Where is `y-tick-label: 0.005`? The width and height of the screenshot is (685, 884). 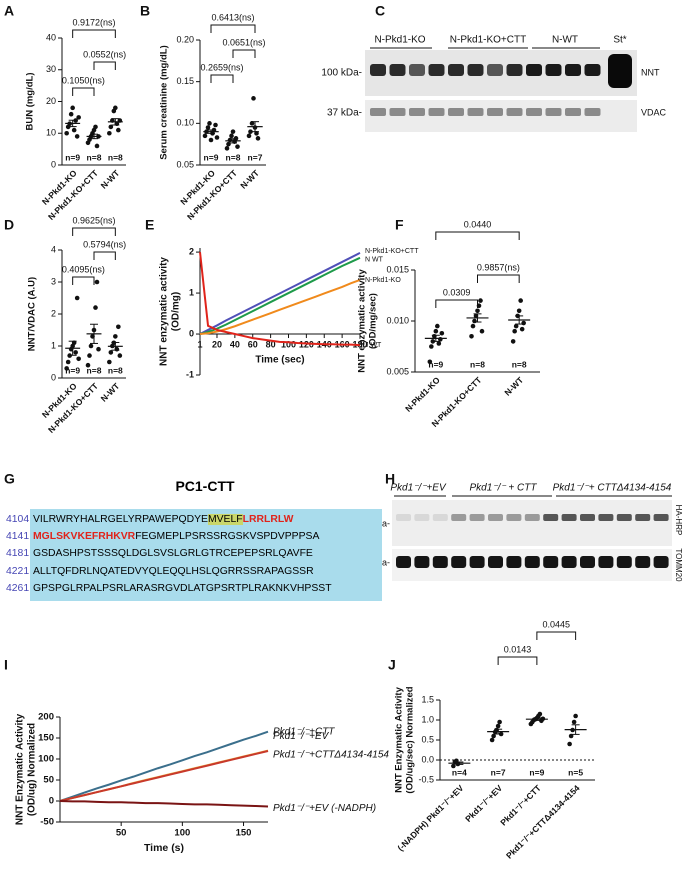
y-tick-label: 0.005 is located at coordinates (397, 371).